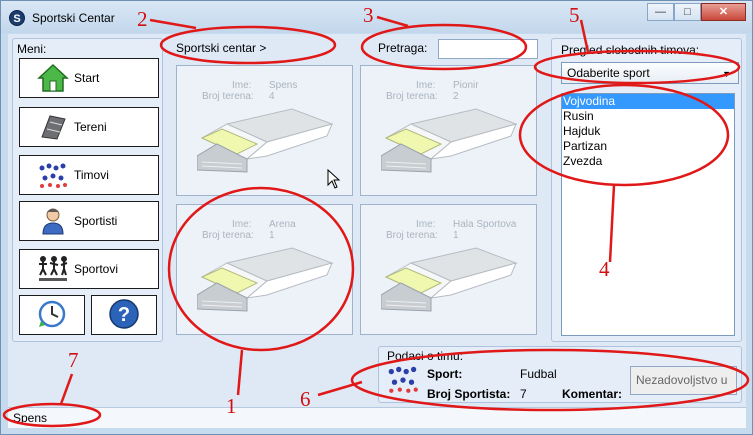 Image resolution: width=753 pixels, height=435 pixels. Describe the element at coordinates (283, 85) in the screenshot. I see `center-name: Spens` at that location.